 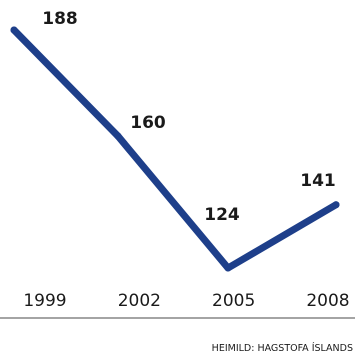 I want to click on data-point-1999, so click(x=14, y=30).